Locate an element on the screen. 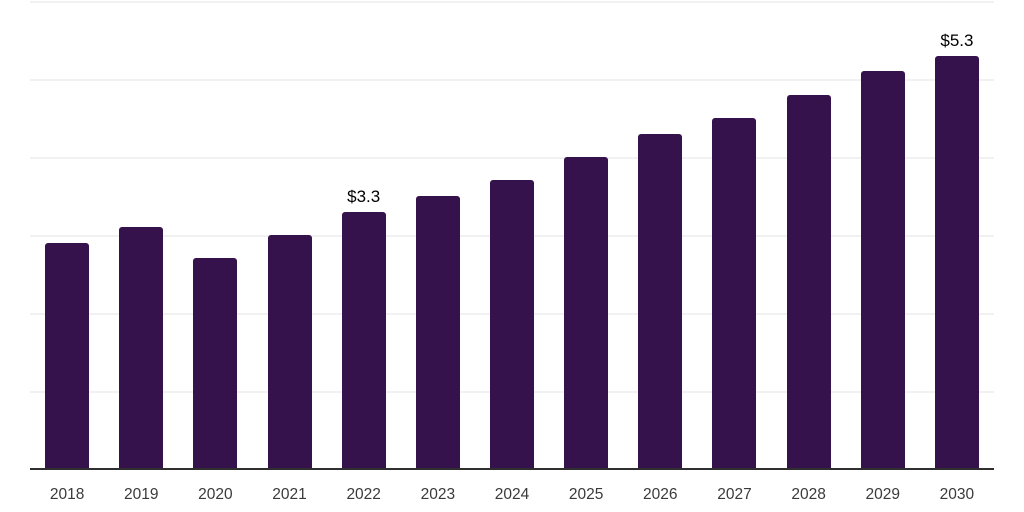 The width and height of the screenshot is (1024, 512). x-tick-2019: 2019 is located at coordinates (141, 494).